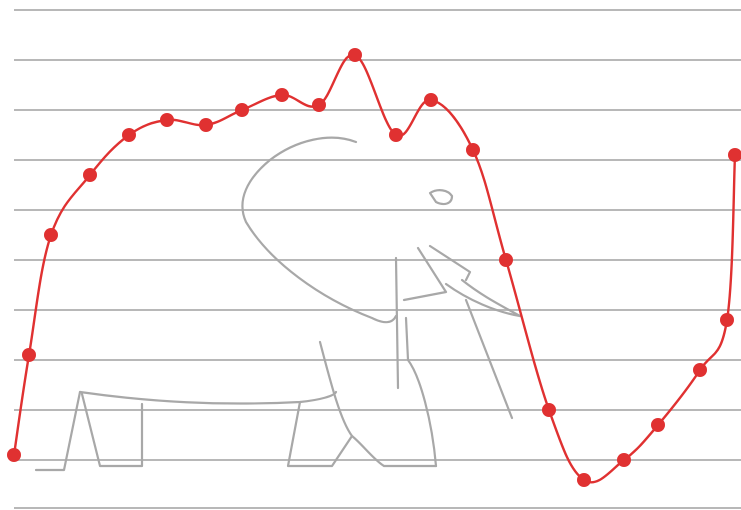 Image resolution: width=741 pixels, height=510 pixels. Describe the element at coordinates (320, 434) in the screenshot. I see `elephant-front-leg` at that location.